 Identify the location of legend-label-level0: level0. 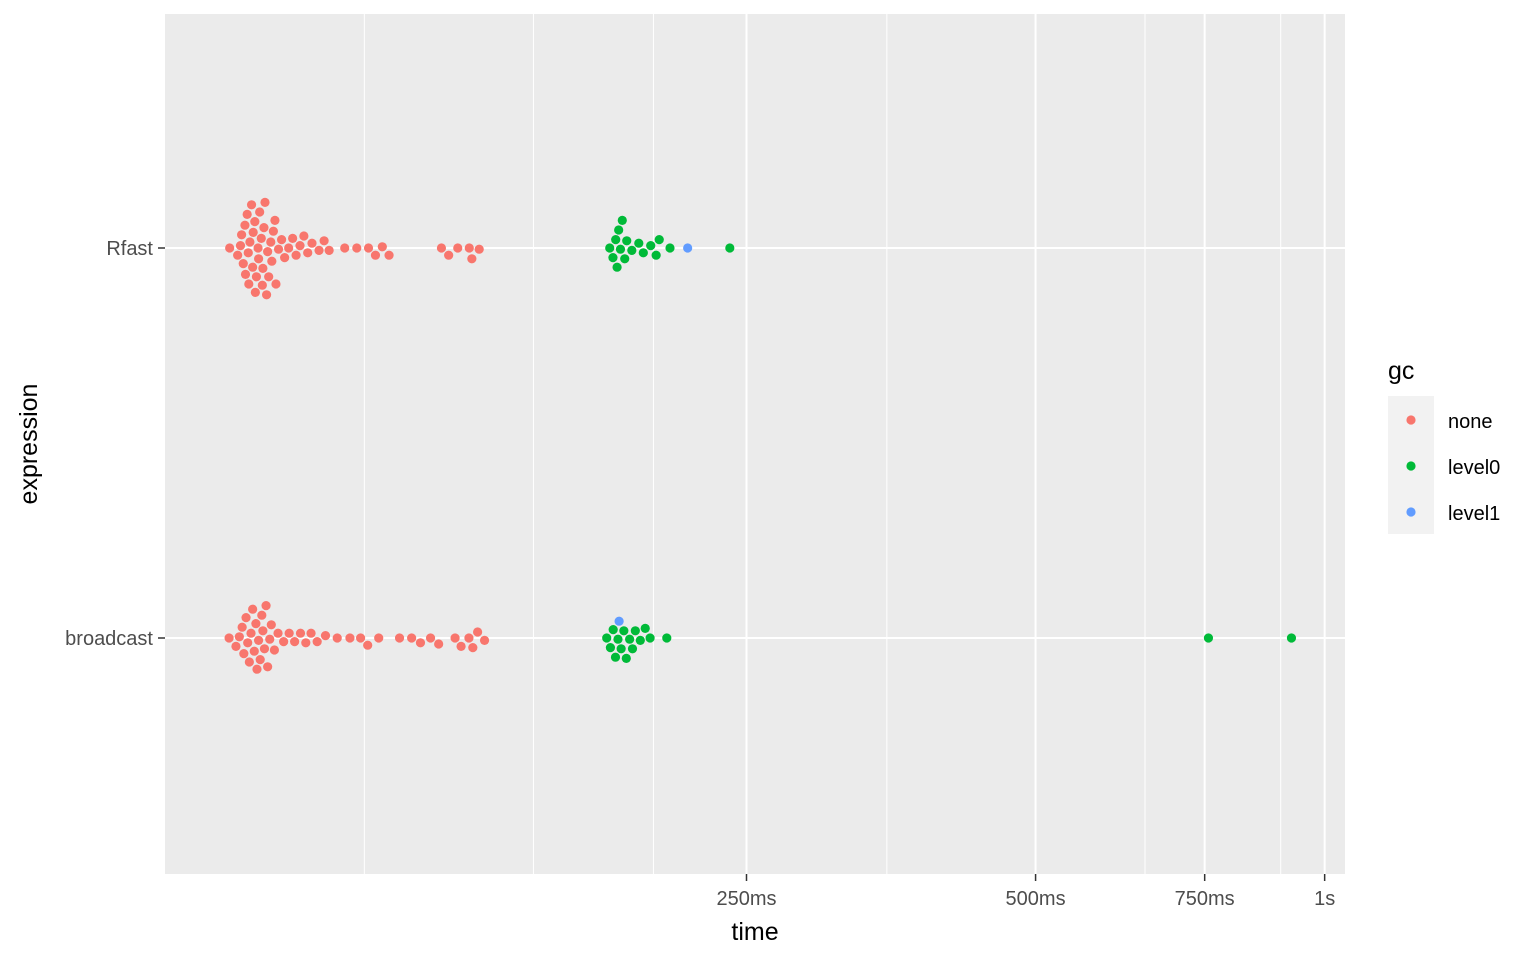
(1474, 468).